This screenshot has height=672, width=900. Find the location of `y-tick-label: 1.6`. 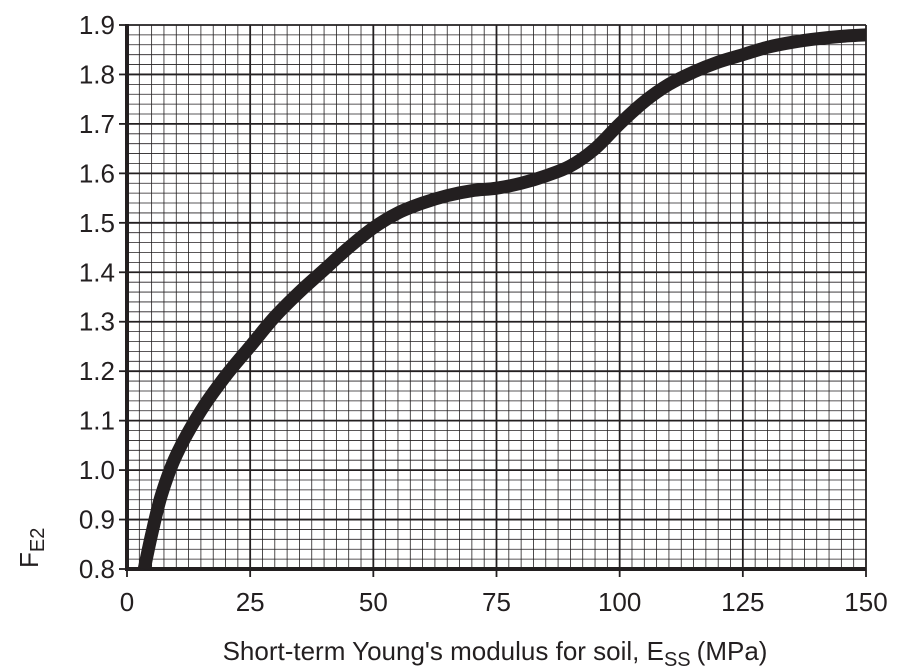

y-tick-label: 1.6 is located at coordinates (97, 173).